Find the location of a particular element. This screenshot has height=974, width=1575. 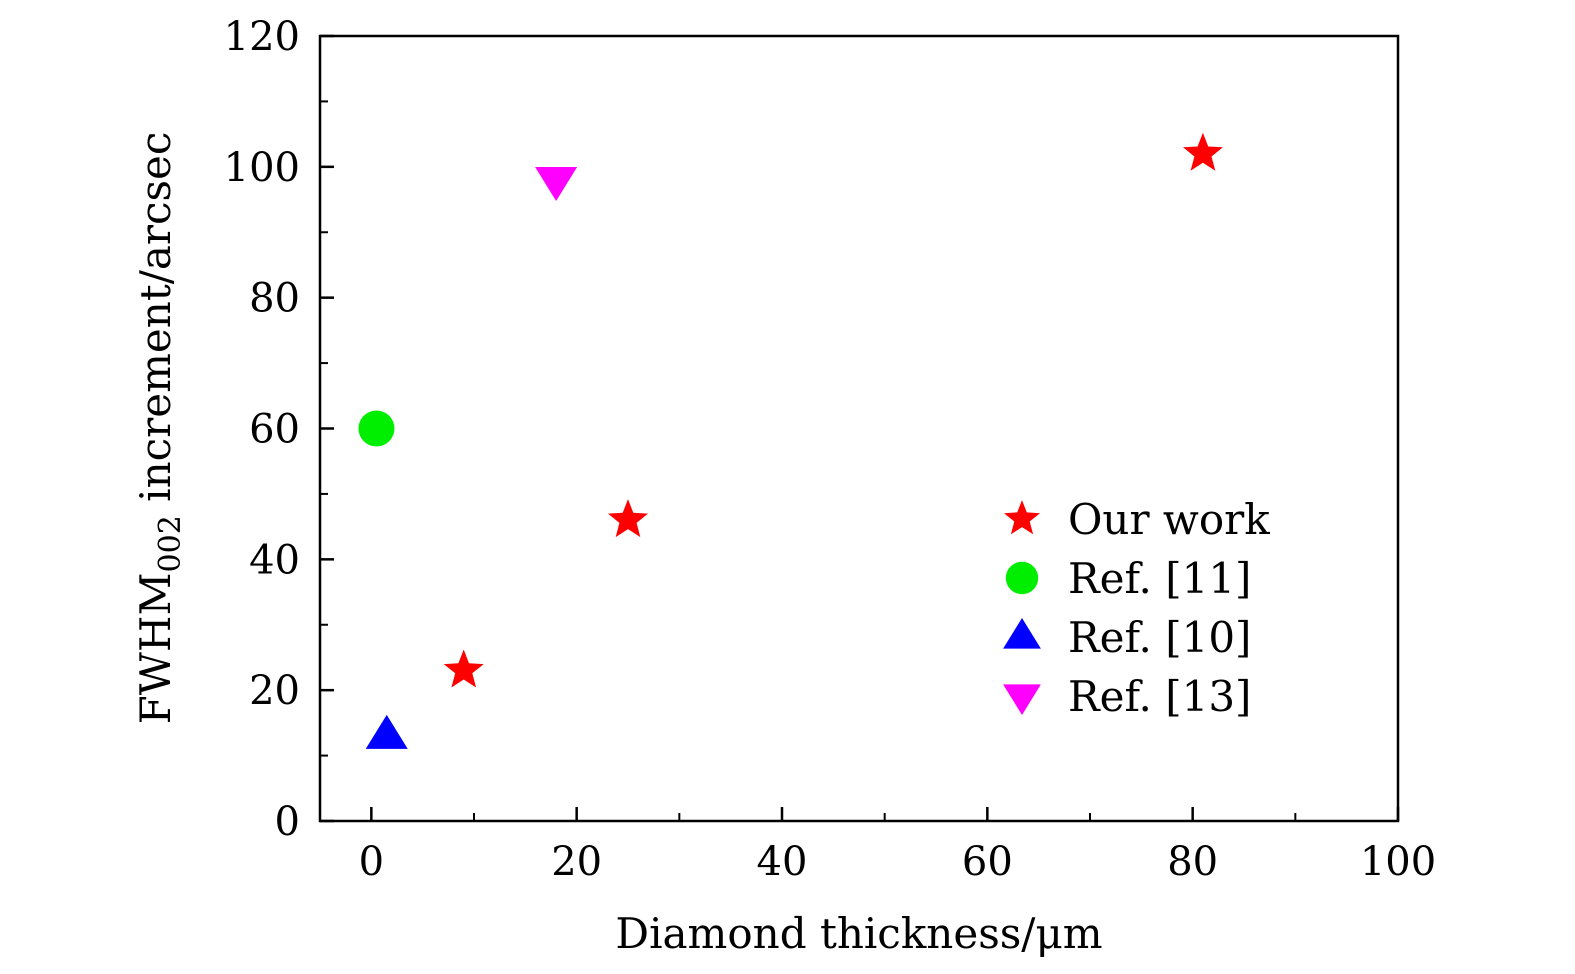

y-axis: 0 20 40 60 80 100 120 is located at coordinates (279, 429).